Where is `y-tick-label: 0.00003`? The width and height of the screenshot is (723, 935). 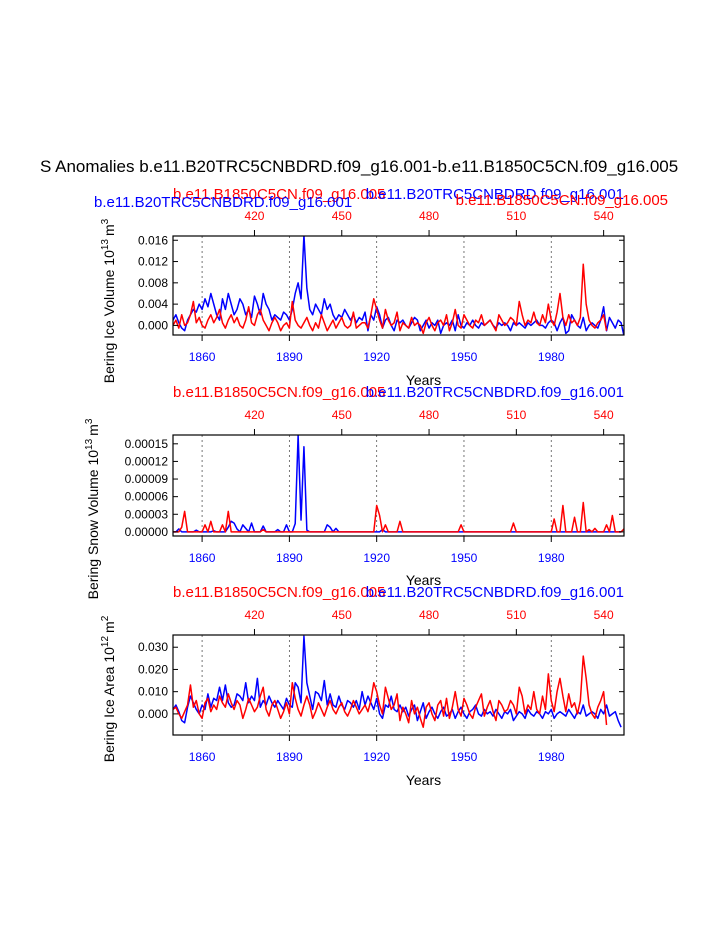 y-tick-label: 0.00003 is located at coordinates (147, 514).